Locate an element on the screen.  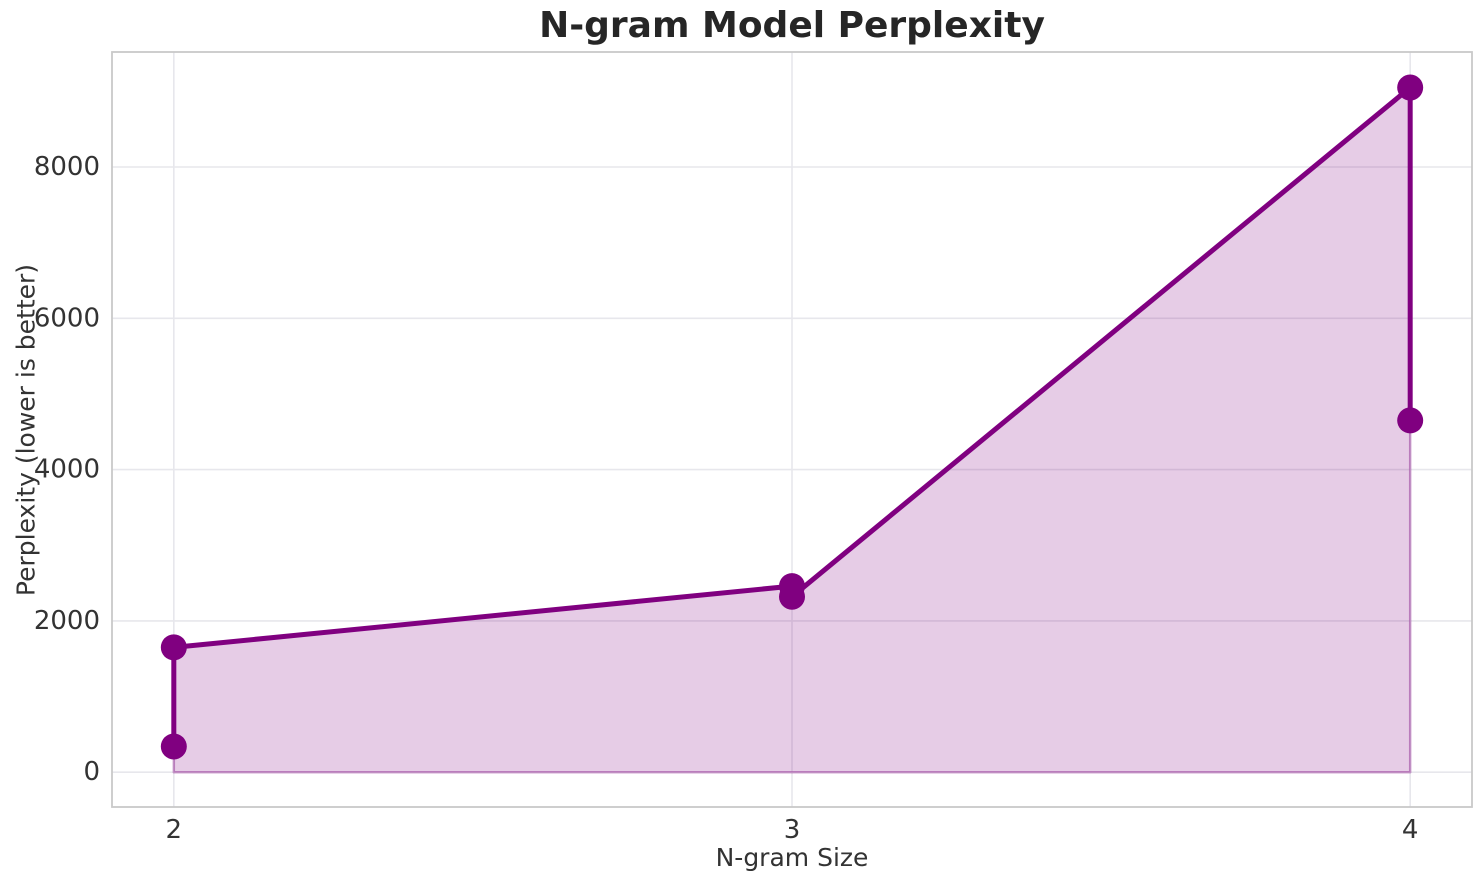
y-tick-label: 2000 is located at coordinates (67, 621).